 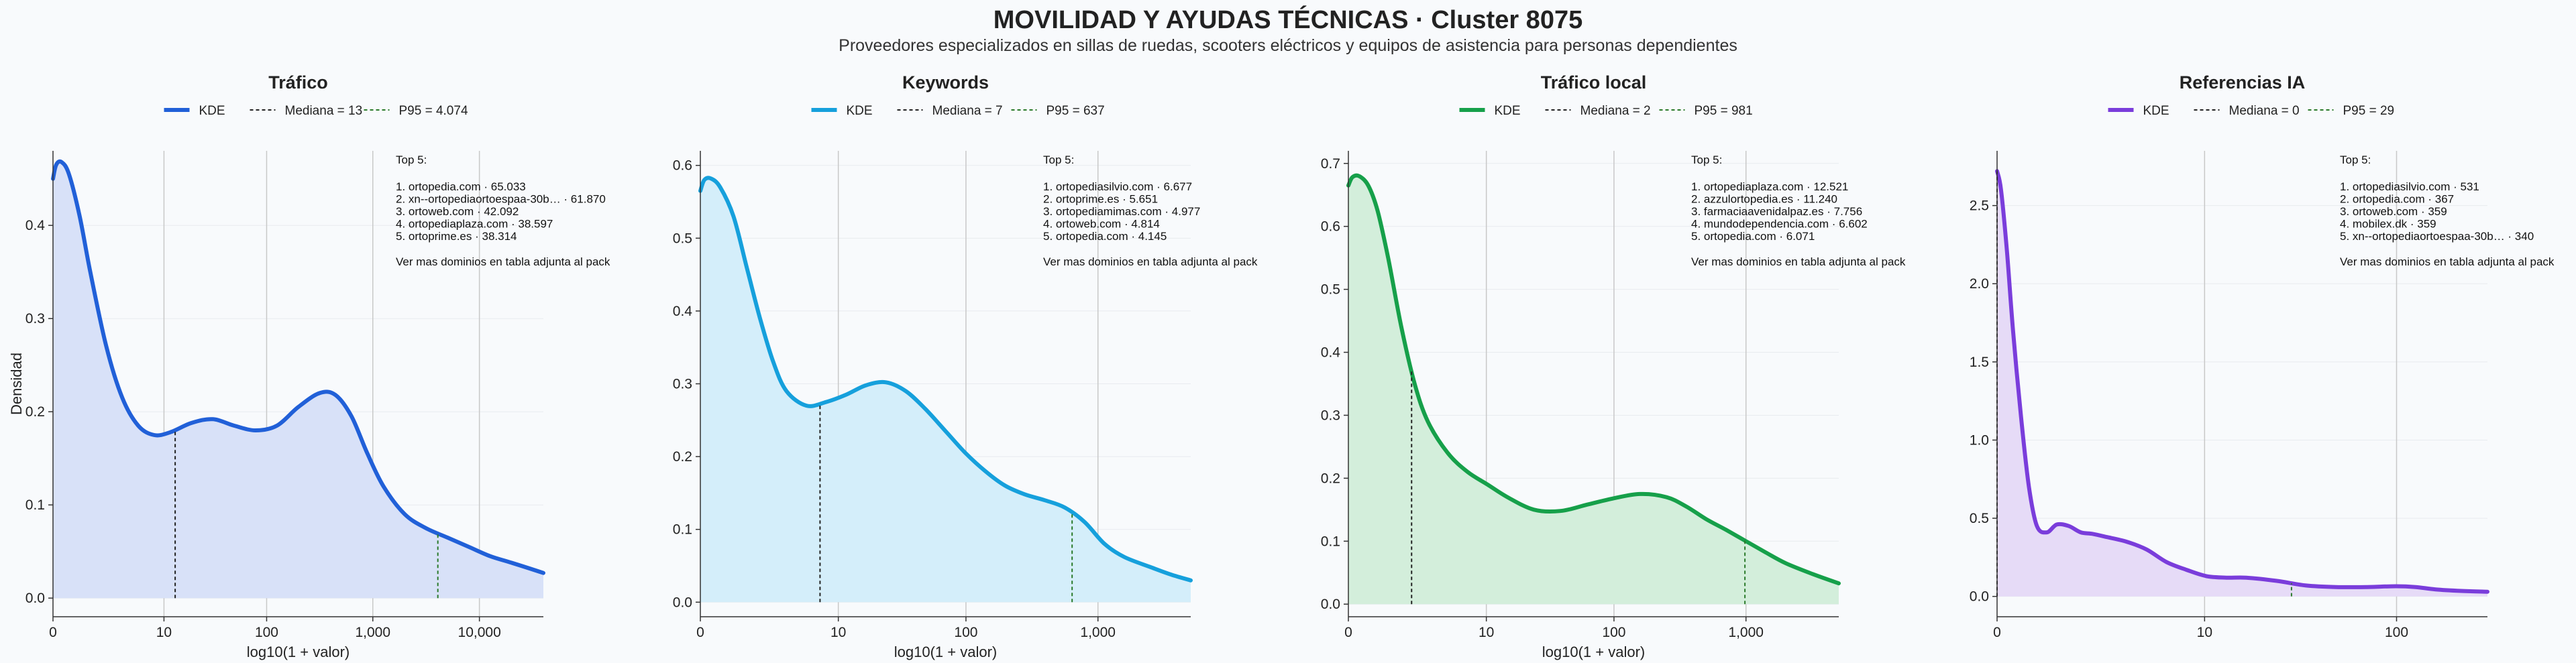 What do you see at coordinates (298, 82) in the screenshot?
I see `panel-title: Tráfico` at bounding box center [298, 82].